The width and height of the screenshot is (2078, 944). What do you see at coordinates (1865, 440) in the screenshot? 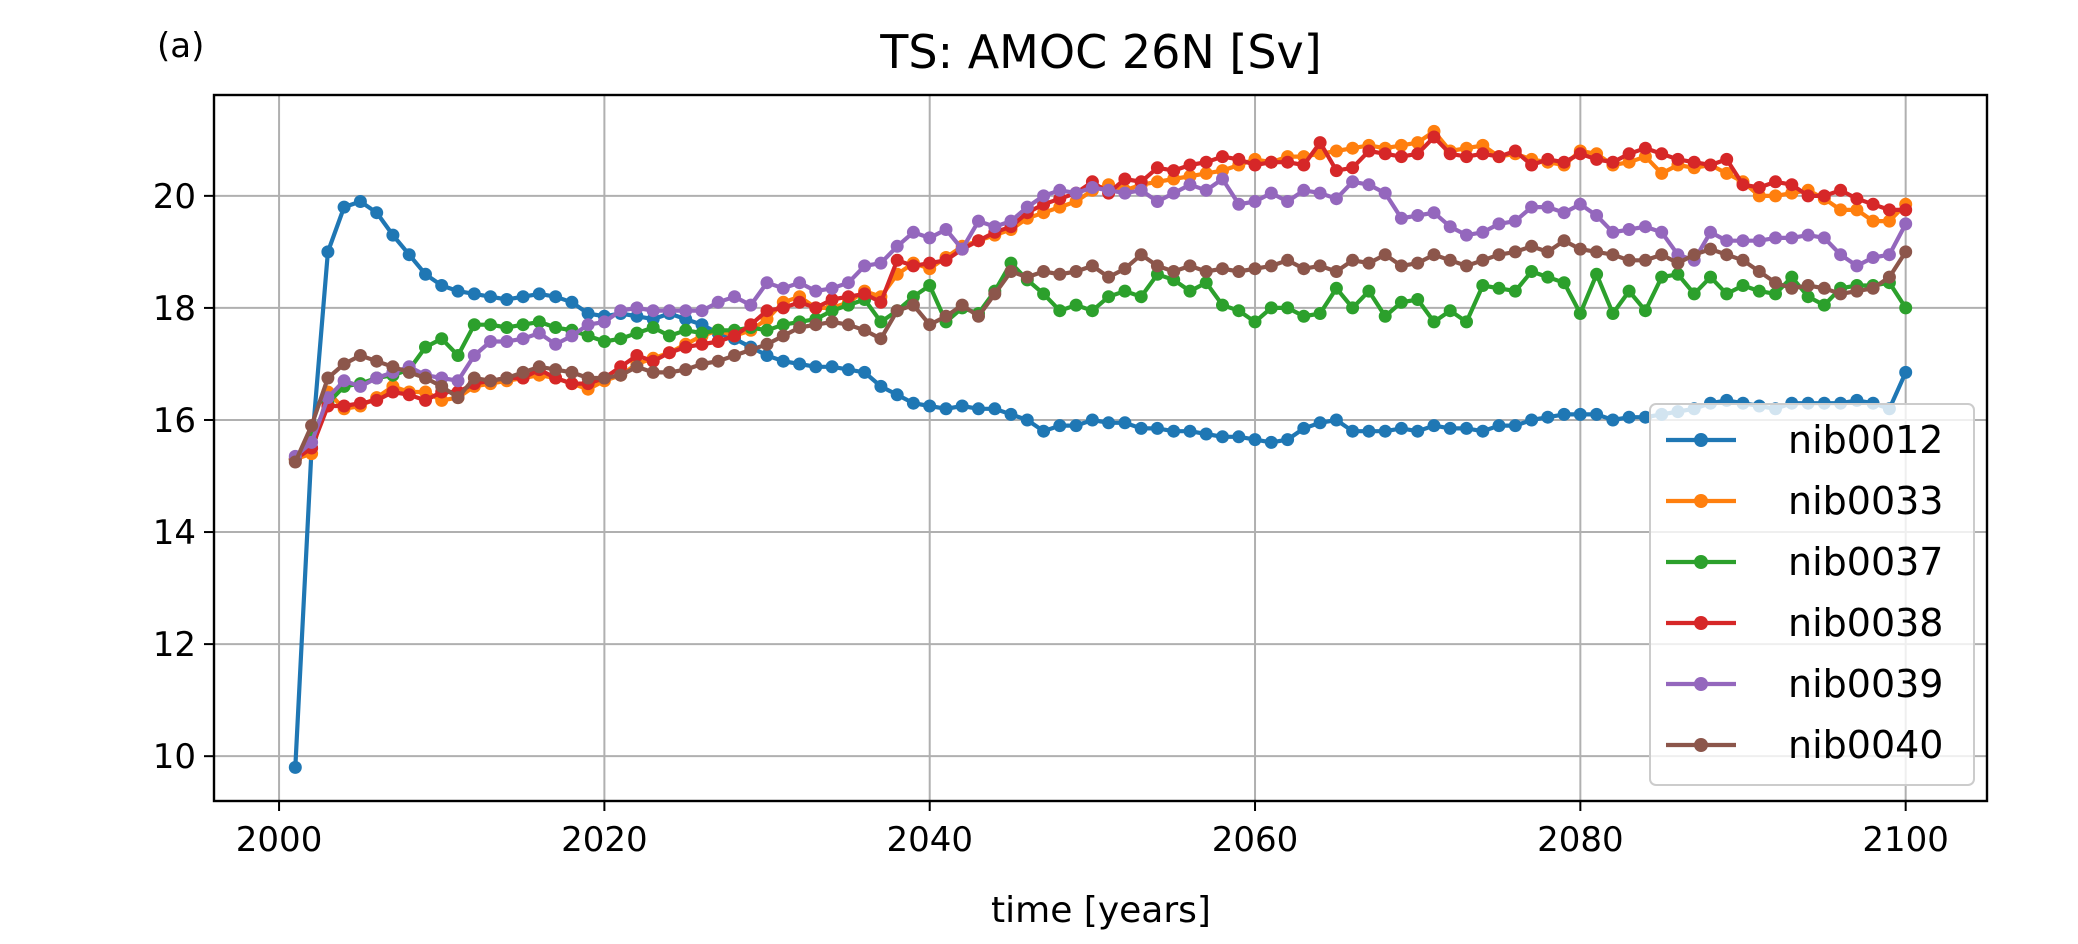
I see `legend-label: nib0012` at bounding box center [1865, 440].